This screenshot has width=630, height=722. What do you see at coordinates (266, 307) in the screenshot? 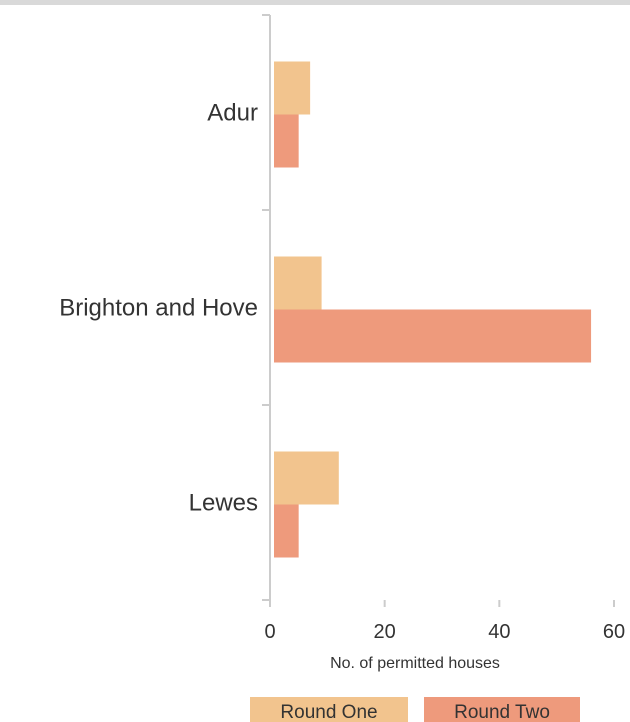
I see `y-axis-ticks` at bounding box center [266, 307].